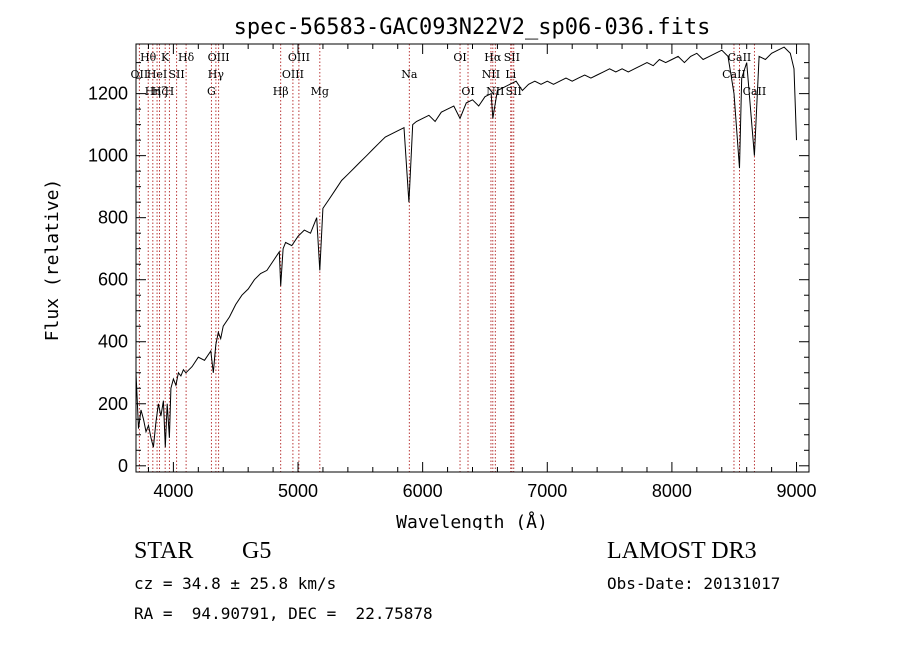  What do you see at coordinates (459, 57) in the screenshot?
I see `line-label-17: OI` at bounding box center [459, 57].